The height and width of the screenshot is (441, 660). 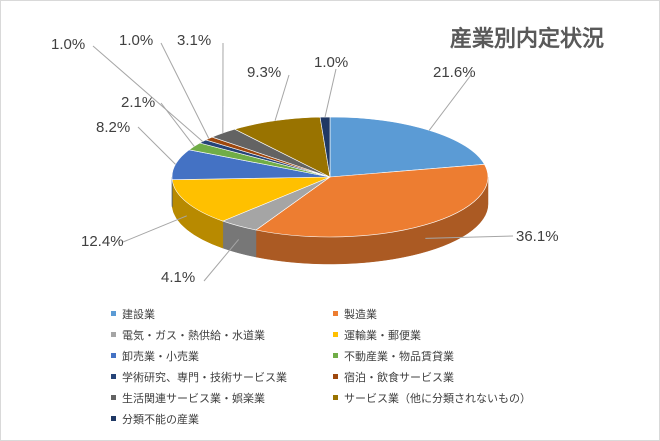 What do you see at coordinates (454, 72) in the screenshot?
I see `data-label-建設業: 21.6%` at bounding box center [454, 72].